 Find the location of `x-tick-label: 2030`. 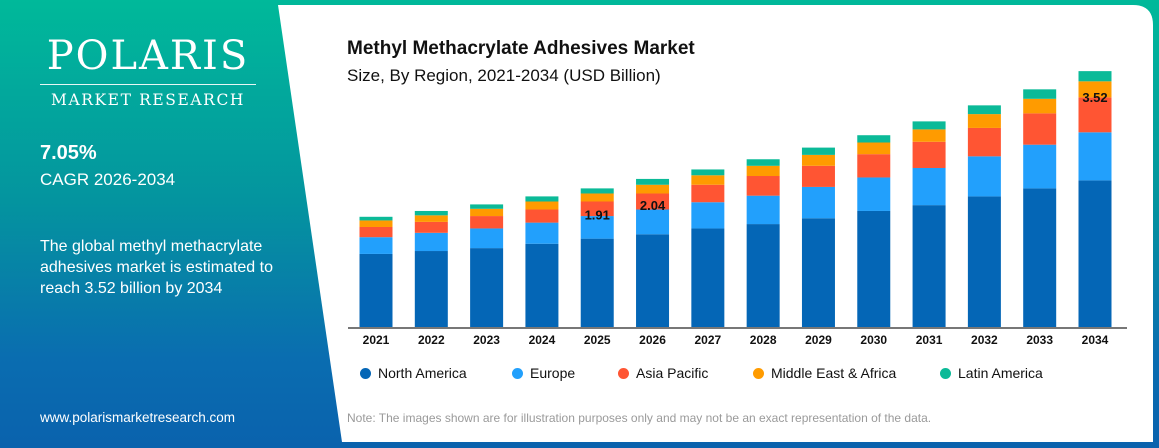

x-tick-label: 2030 is located at coordinates (873, 340).